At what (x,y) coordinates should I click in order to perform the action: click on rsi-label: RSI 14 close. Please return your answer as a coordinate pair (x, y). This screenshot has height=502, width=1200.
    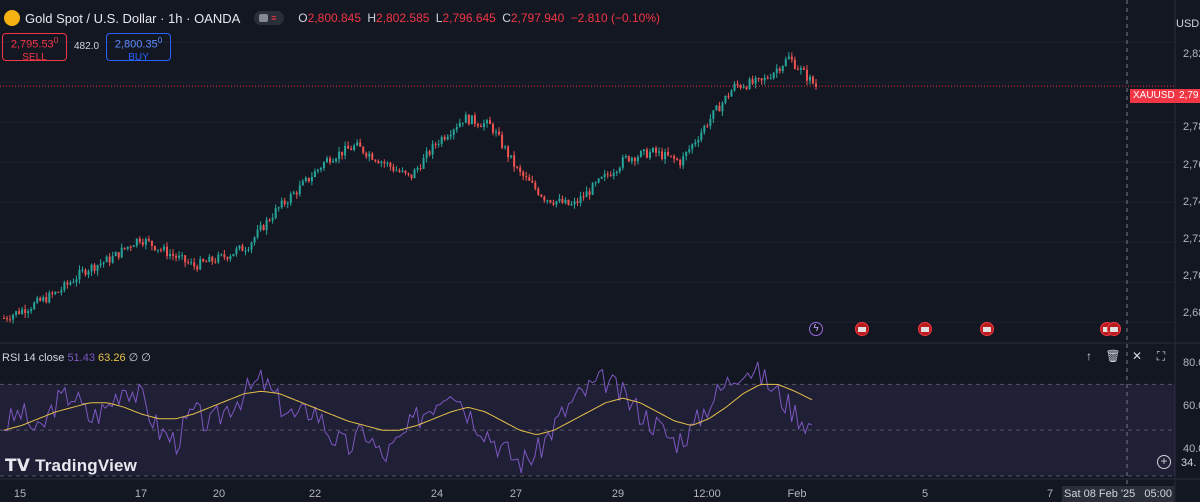
    Looking at the image, I should click on (33, 358).